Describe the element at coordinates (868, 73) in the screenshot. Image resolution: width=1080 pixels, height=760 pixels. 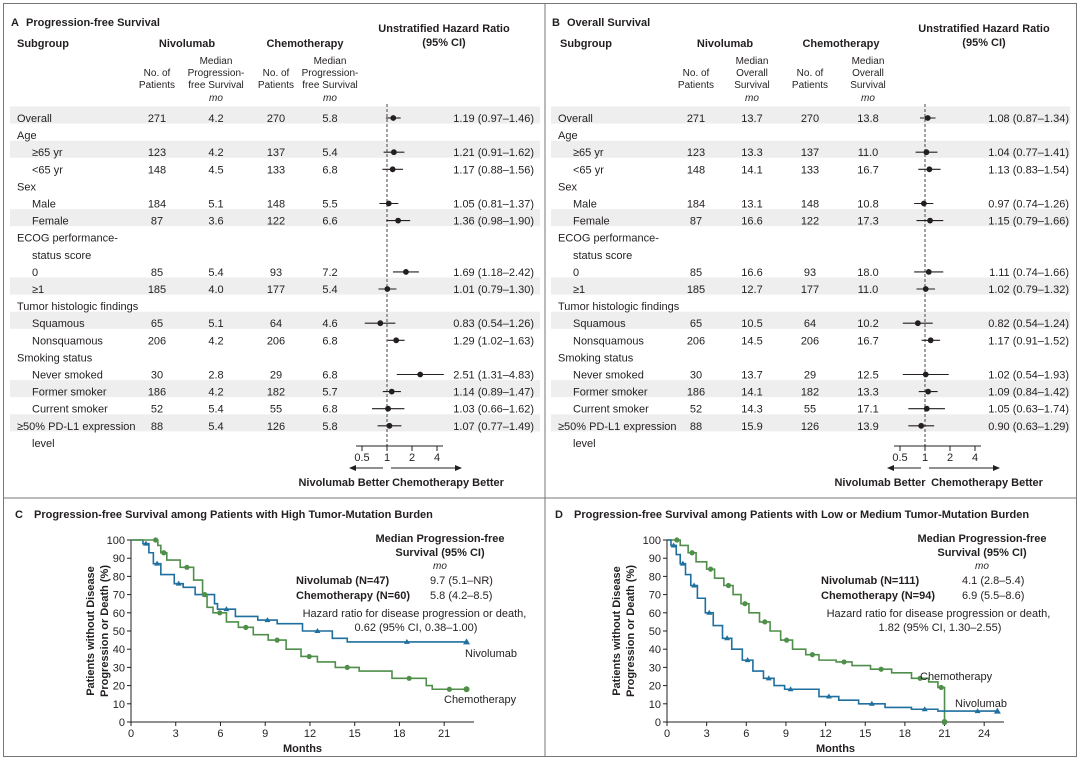
I see `header-line: Overall` at that location.